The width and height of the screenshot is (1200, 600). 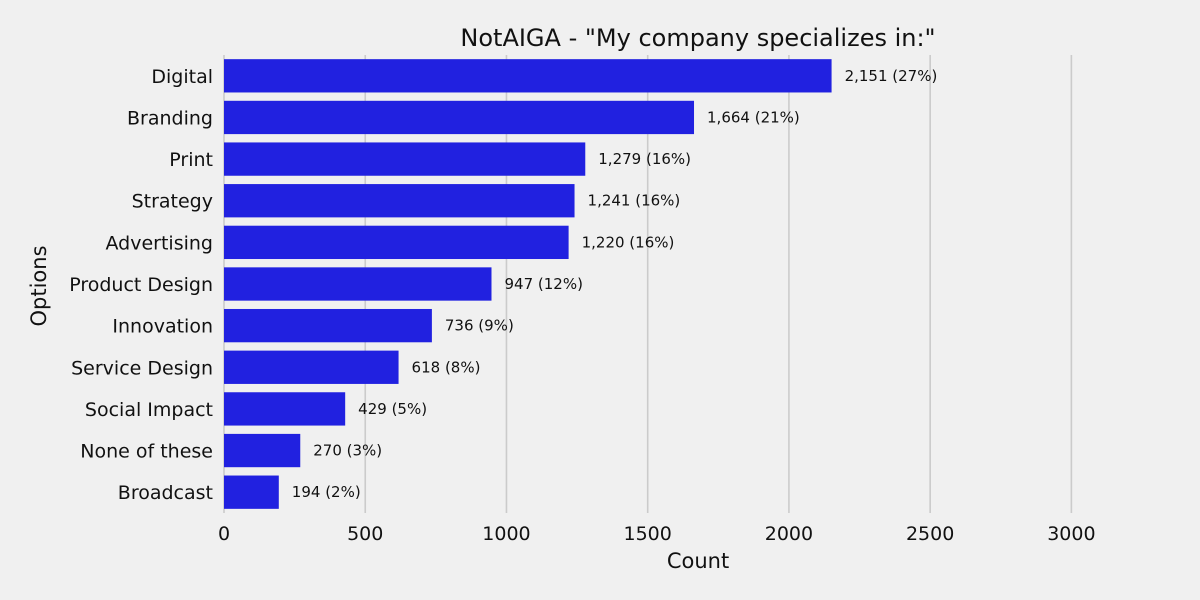 What do you see at coordinates (753, 117) in the screenshot?
I see `data-label: 1,664 (21%)` at bounding box center [753, 117].